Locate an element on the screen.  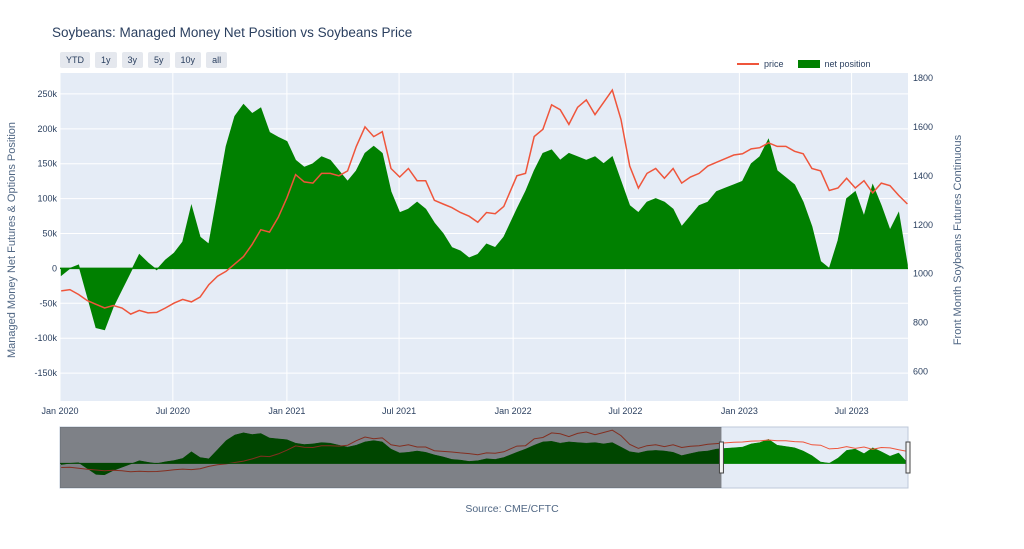
x-tick-label: Jan 2021 is located at coordinates (286, 411).